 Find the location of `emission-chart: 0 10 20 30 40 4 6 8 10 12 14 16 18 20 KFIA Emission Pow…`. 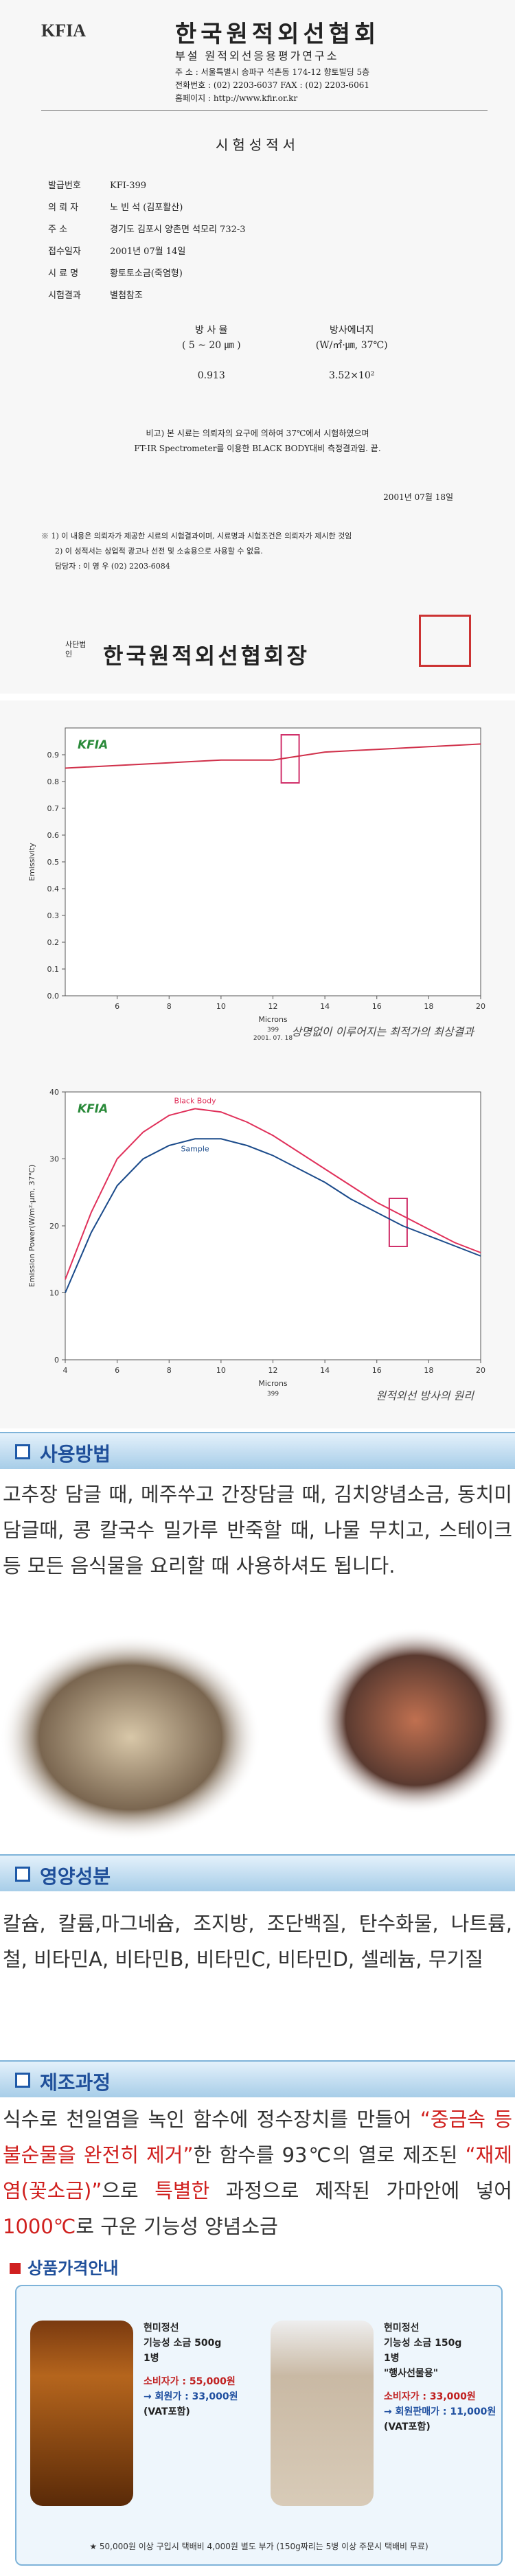

emission-chart: 0 10 20 30 40 4 6 8 10 12 14 16 18 20 KFIA Emission Pow… is located at coordinates (257, 1246).